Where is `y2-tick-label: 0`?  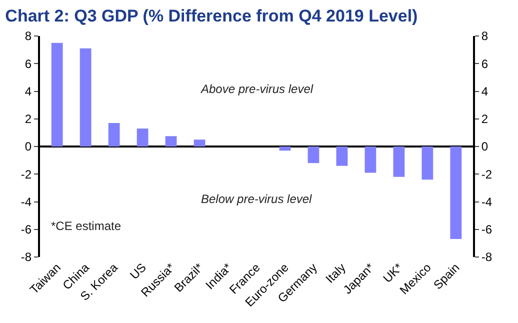 y2-tick-label: 0 is located at coordinates (484, 147).